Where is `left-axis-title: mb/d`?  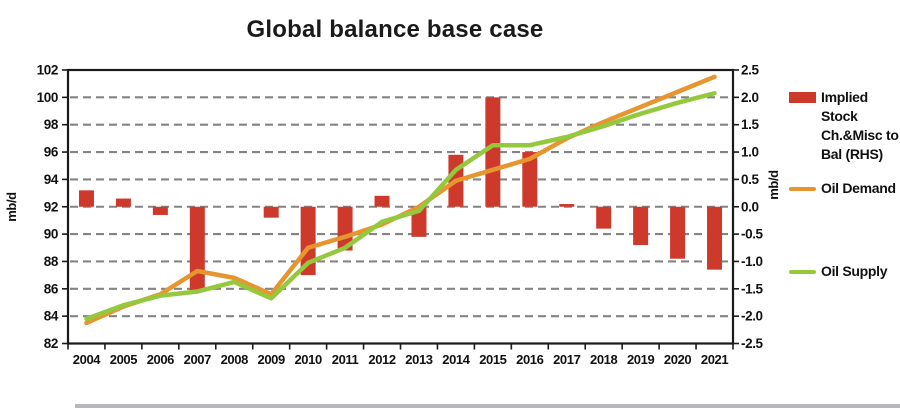
left-axis-title: mb/d is located at coordinates (11, 207).